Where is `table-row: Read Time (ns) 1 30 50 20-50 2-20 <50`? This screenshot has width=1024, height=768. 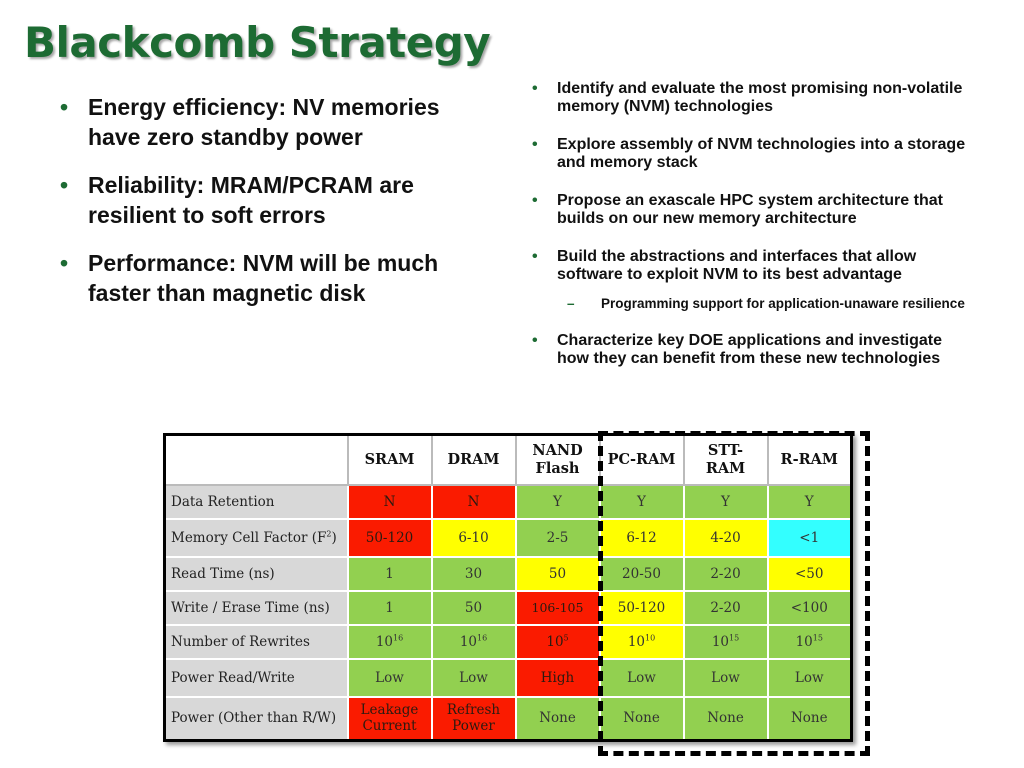 table-row: Read Time (ns) 1 30 50 20-50 2-20 <50 is located at coordinates (508, 573).